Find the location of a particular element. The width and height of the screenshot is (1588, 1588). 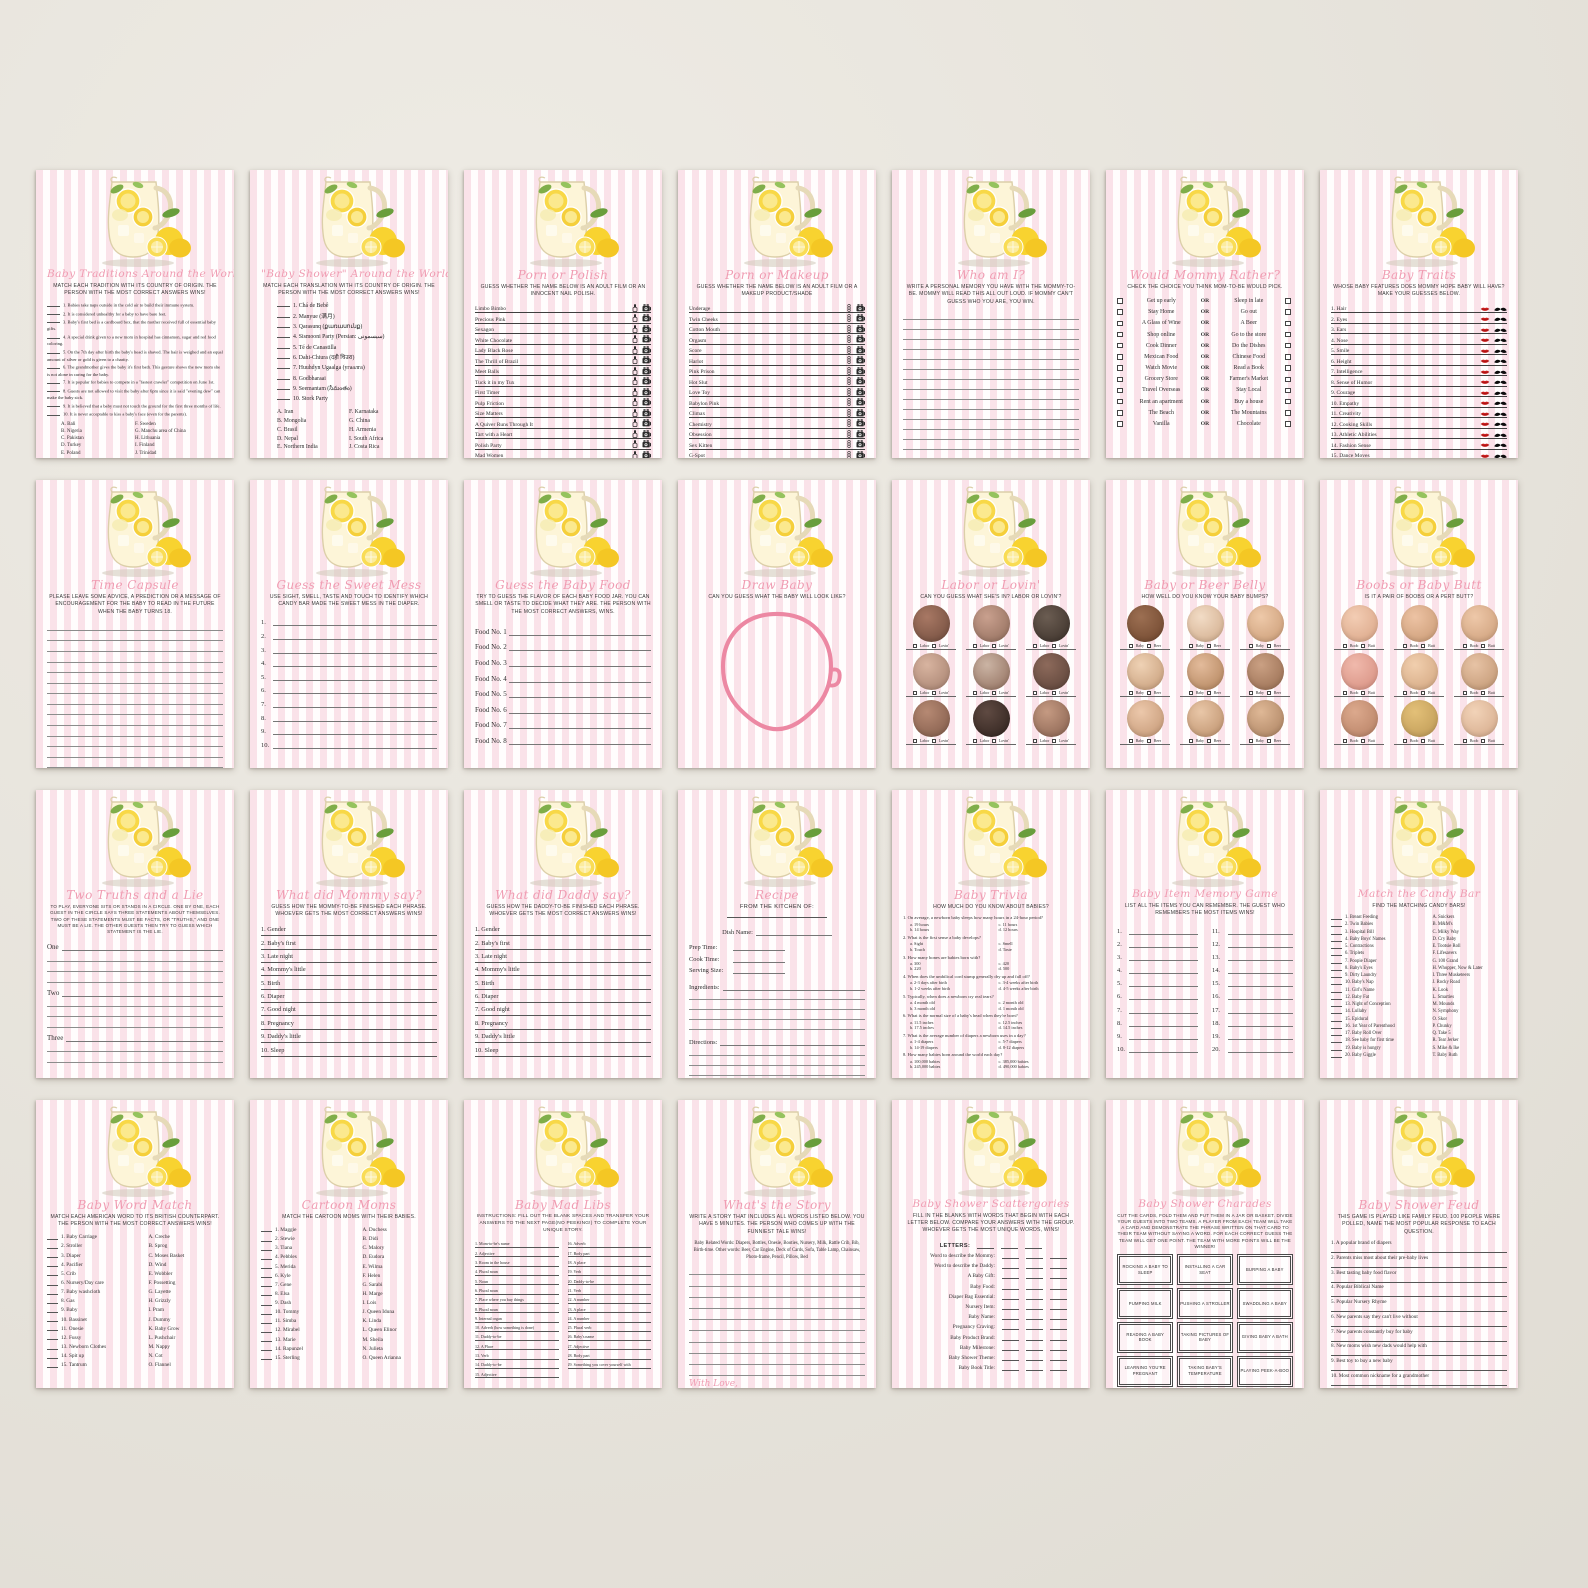

answer-option: D. Turkey is located at coordinates (71, 446).